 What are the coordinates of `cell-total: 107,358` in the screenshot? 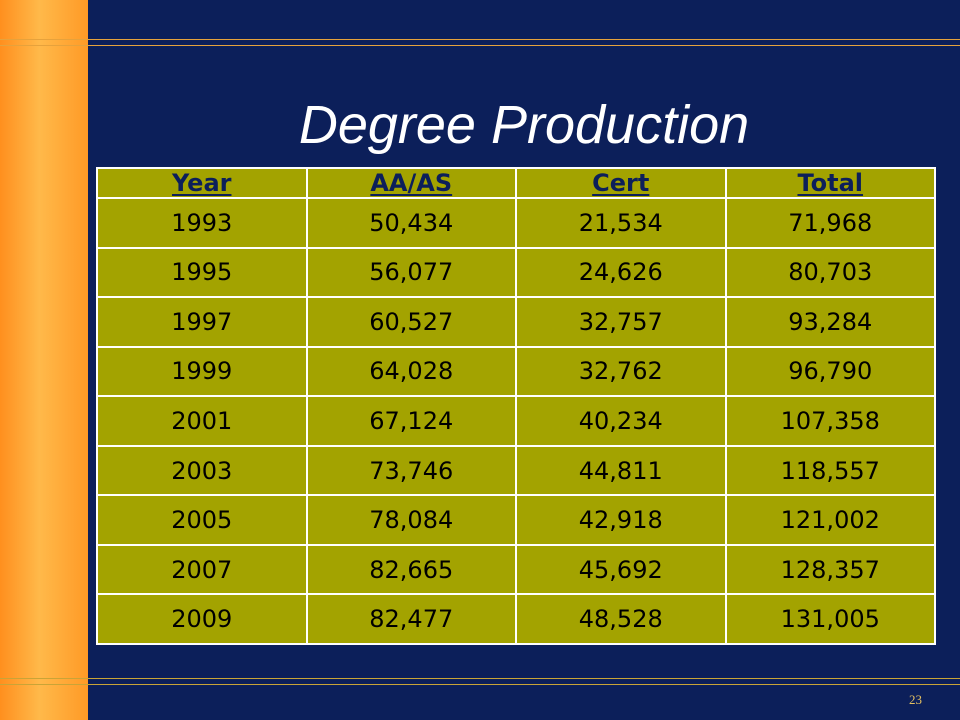 It's located at (830, 421).